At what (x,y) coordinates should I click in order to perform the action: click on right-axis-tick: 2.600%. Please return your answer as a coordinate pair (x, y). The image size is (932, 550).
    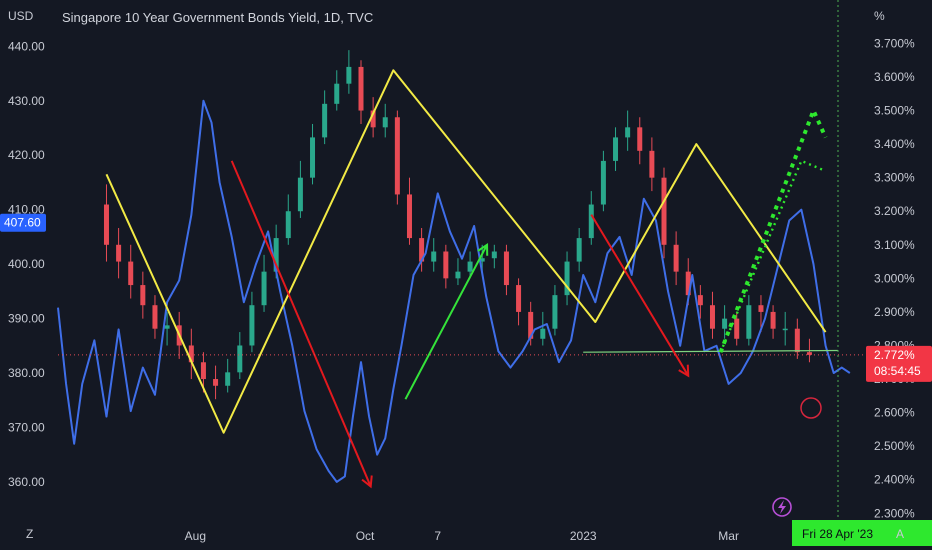
    Looking at the image, I should click on (894, 413).